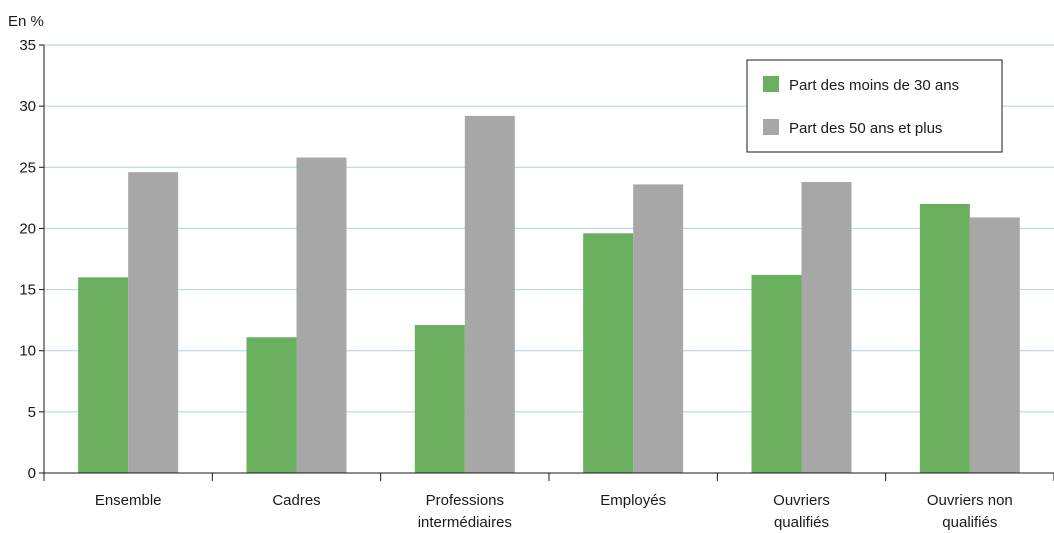 This screenshot has height=533, width=1054. I want to click on y-tick-label: 5, so click(32, 412).